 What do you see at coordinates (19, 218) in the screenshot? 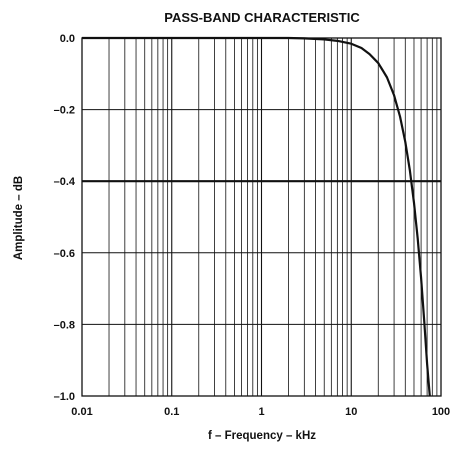
I see `y-axis-label: Amplitude – dB` at bounding box center [19, 218].